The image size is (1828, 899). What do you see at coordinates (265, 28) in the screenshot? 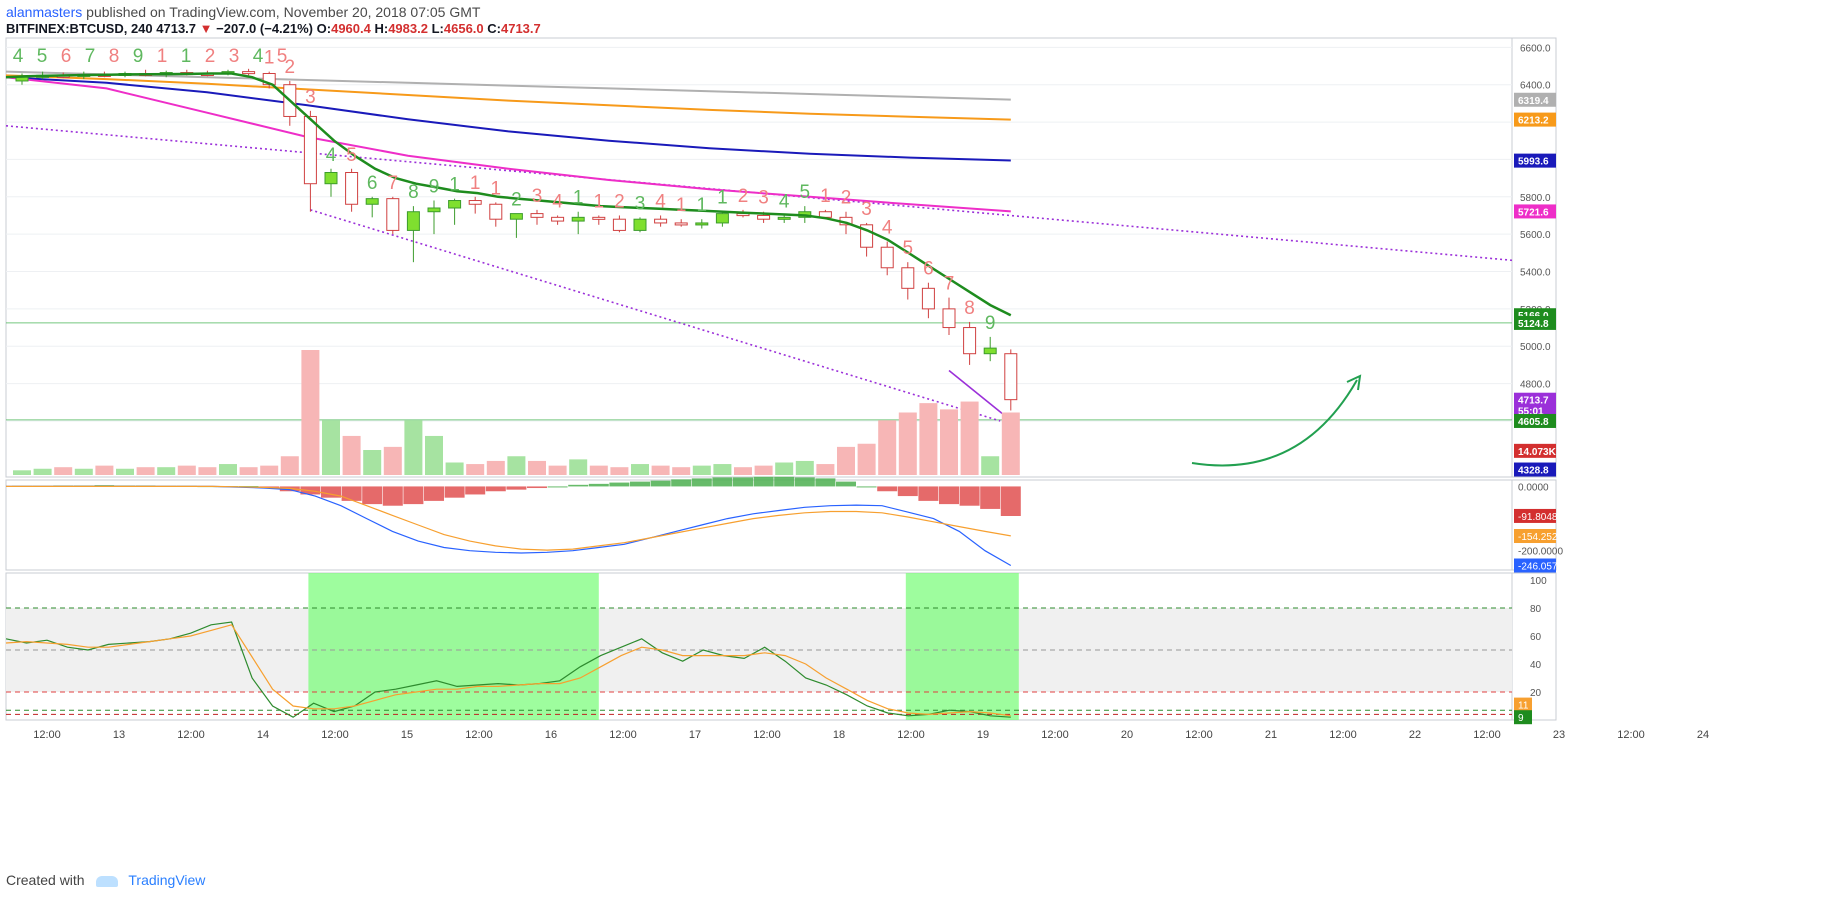
I see `change: −207.0 (−4.21%)` at bounding box center [265, 28].